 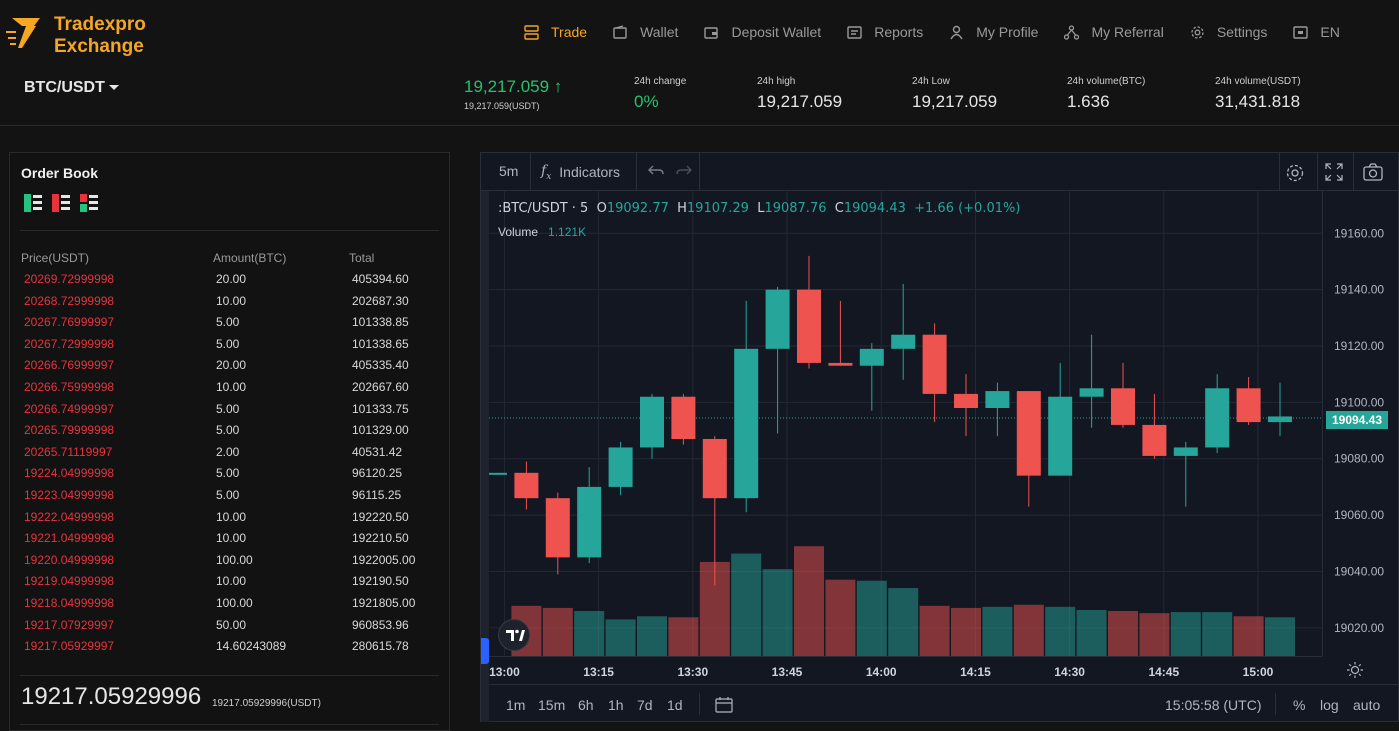 I want to click on auto-toggle: auto, so click(x=1367, y=705).